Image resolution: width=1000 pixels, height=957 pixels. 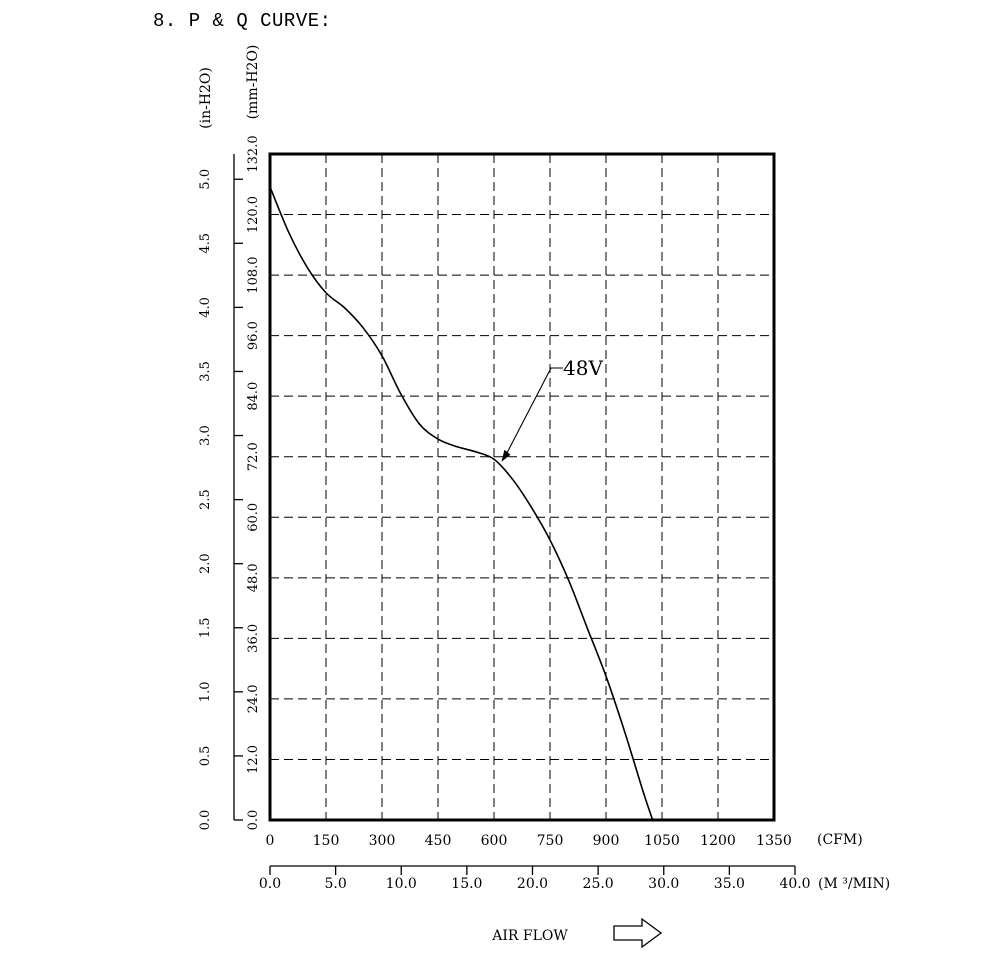 What do you see at coordinates (335, 884) in the screenshot?
I see `x-tick-label-m3min: 5.0` at bounding box center [335, 884].